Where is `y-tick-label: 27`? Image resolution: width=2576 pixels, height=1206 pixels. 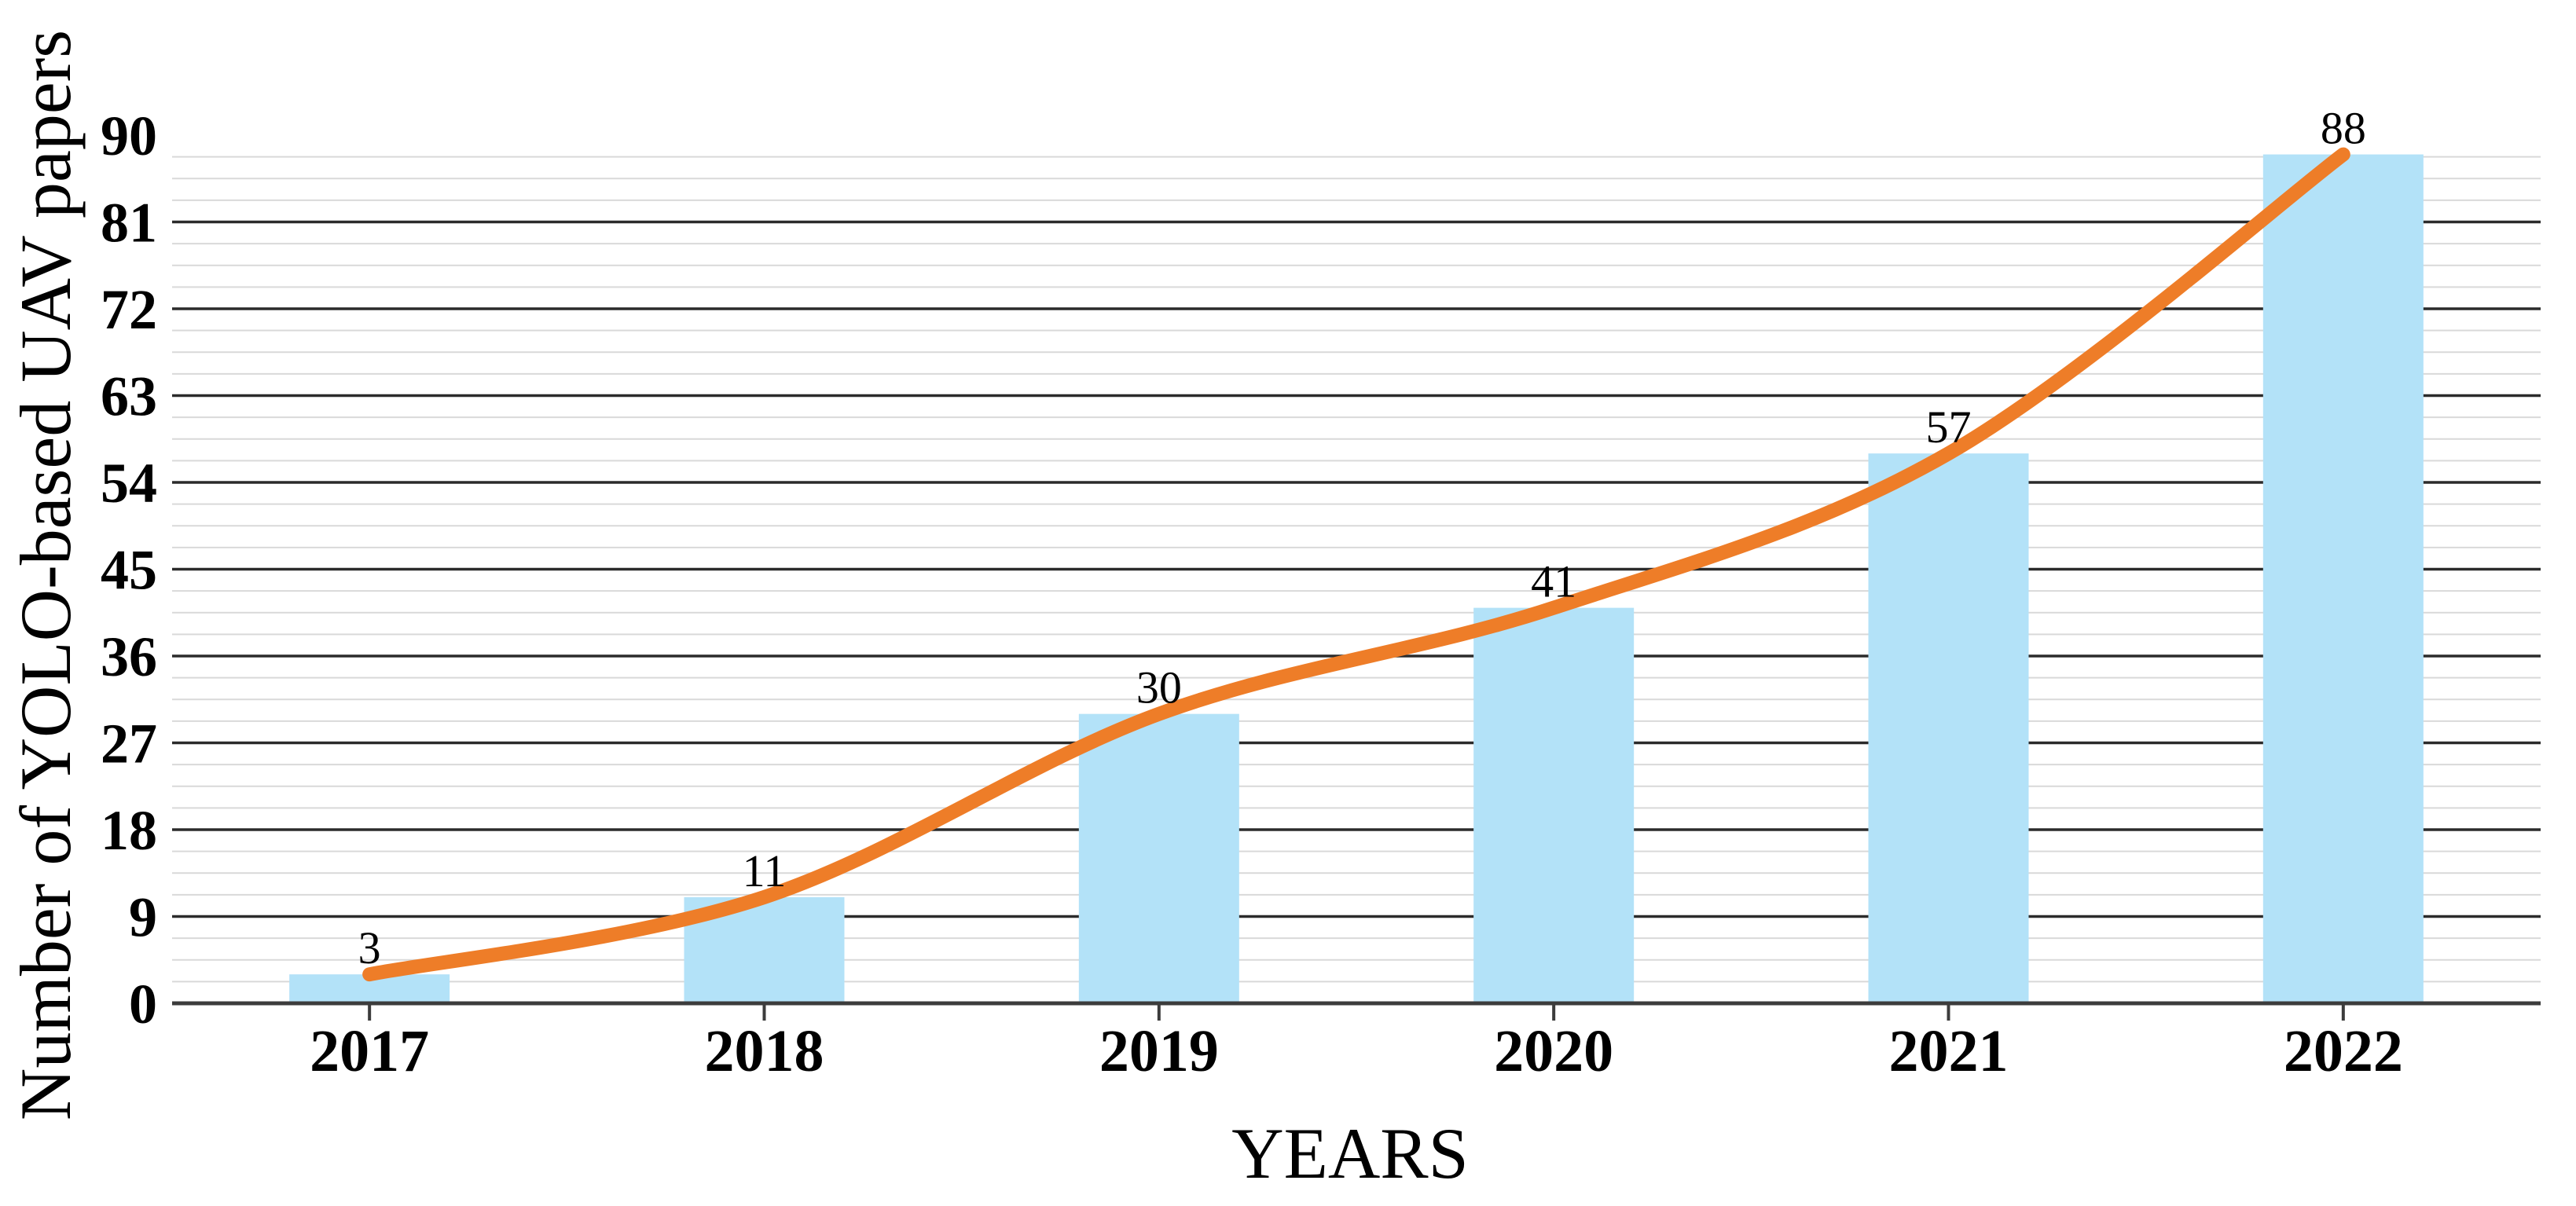
y-tick-label: 27 is located at coordinates (129, 744).